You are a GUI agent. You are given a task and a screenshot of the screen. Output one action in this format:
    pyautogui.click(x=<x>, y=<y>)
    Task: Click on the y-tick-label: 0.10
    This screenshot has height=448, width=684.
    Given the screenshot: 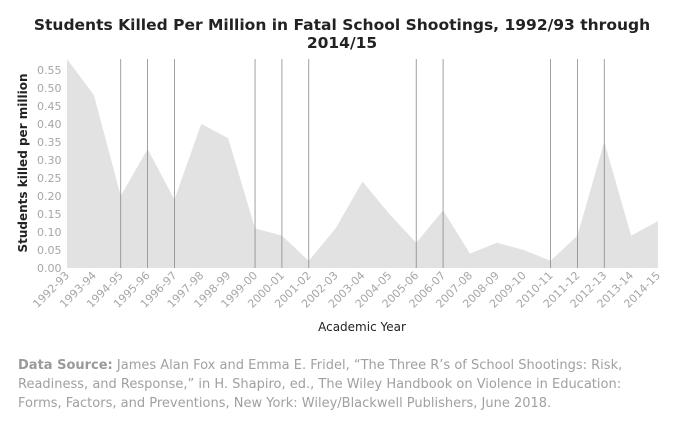 What is the action you would take?
    pyautogui.click(x=49, y=232)
    